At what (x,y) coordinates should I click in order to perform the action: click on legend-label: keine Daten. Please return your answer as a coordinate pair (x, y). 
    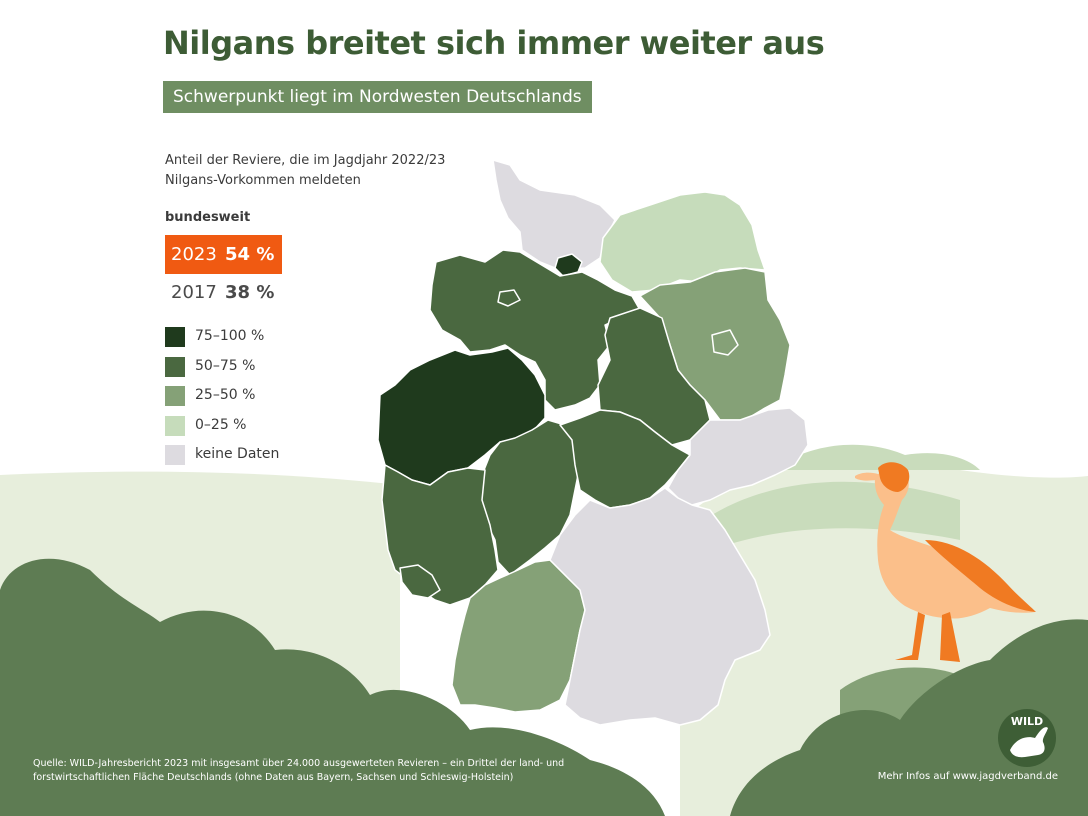
    Looking at the image, I should click on (237, 454).